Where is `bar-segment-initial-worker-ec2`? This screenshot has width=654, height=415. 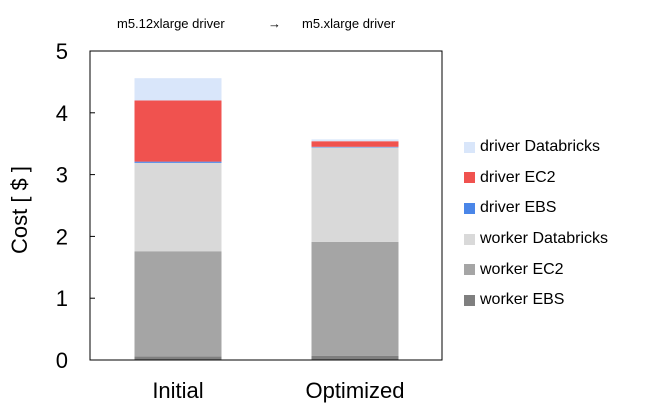 bar-segment-initial-worker-ec2 is located at coordinates (178, 304).